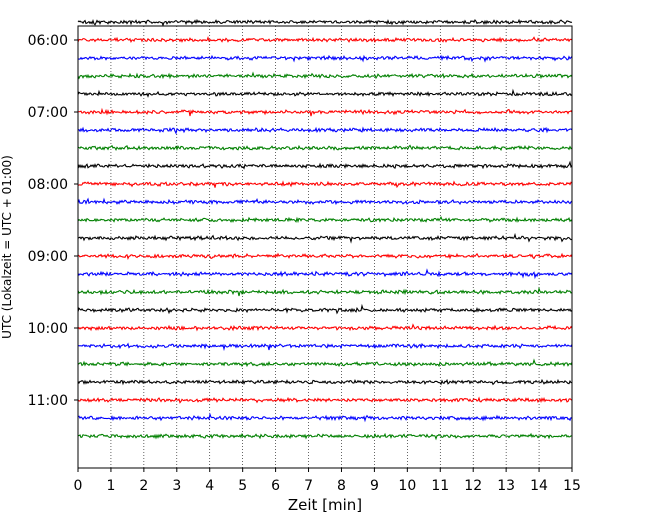 This screenshot has height=520, width=650. Describe the element at coordinates (48, 329) in the screenshot. I see `y-tick-label: 10:00` at that location.